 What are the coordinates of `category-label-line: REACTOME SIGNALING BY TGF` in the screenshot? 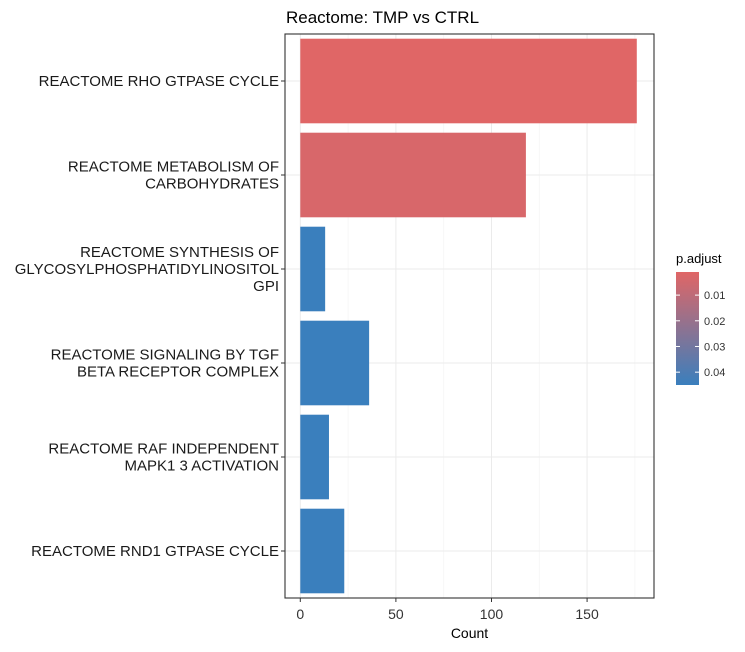 It's located at (165, 355).